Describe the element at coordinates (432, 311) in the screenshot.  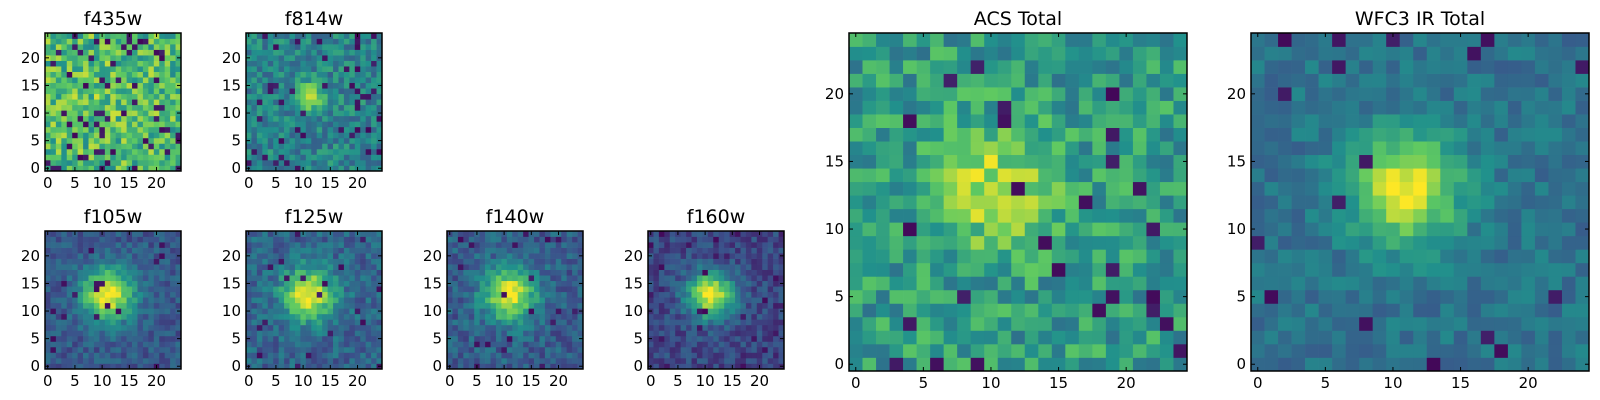
I see `y-tick-label: 10` at that location.